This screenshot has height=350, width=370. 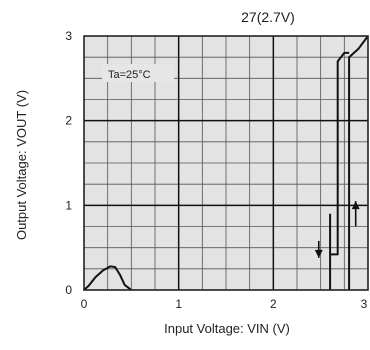 I want to click on temperature-annotation: Ta=25°C, so click(x=129, y=75).